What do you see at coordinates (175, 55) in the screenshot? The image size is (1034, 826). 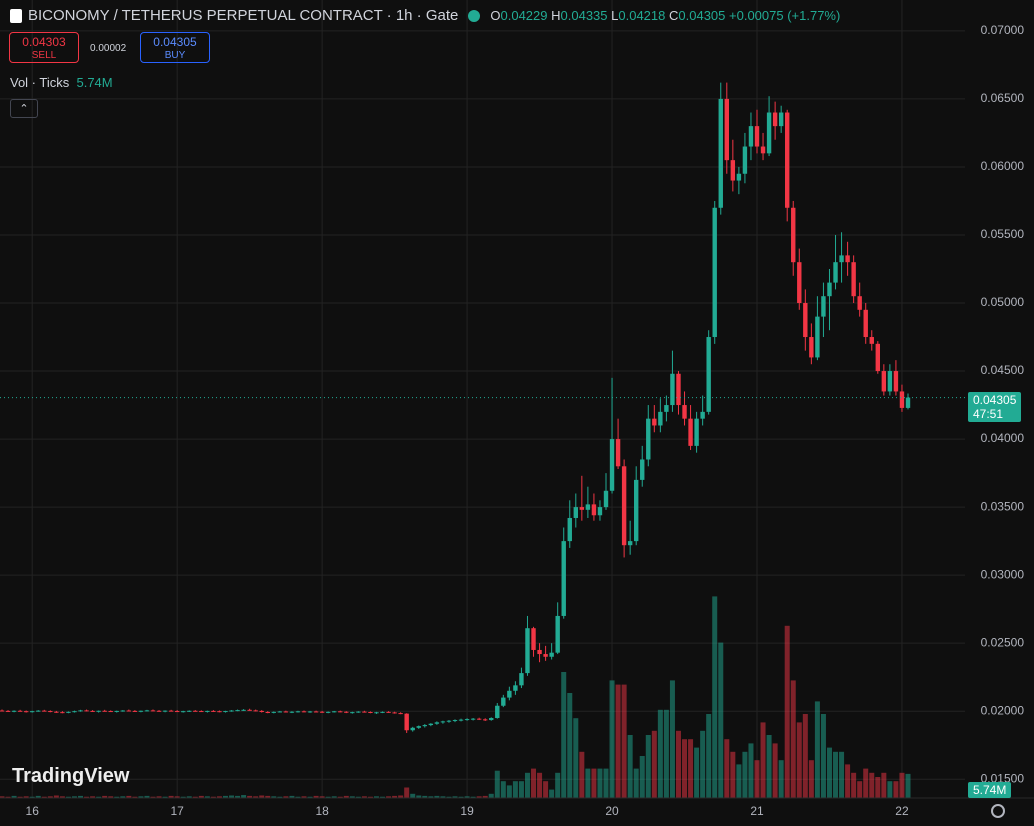 I see `buy-label: BUY` at bounding box center [175, 55].